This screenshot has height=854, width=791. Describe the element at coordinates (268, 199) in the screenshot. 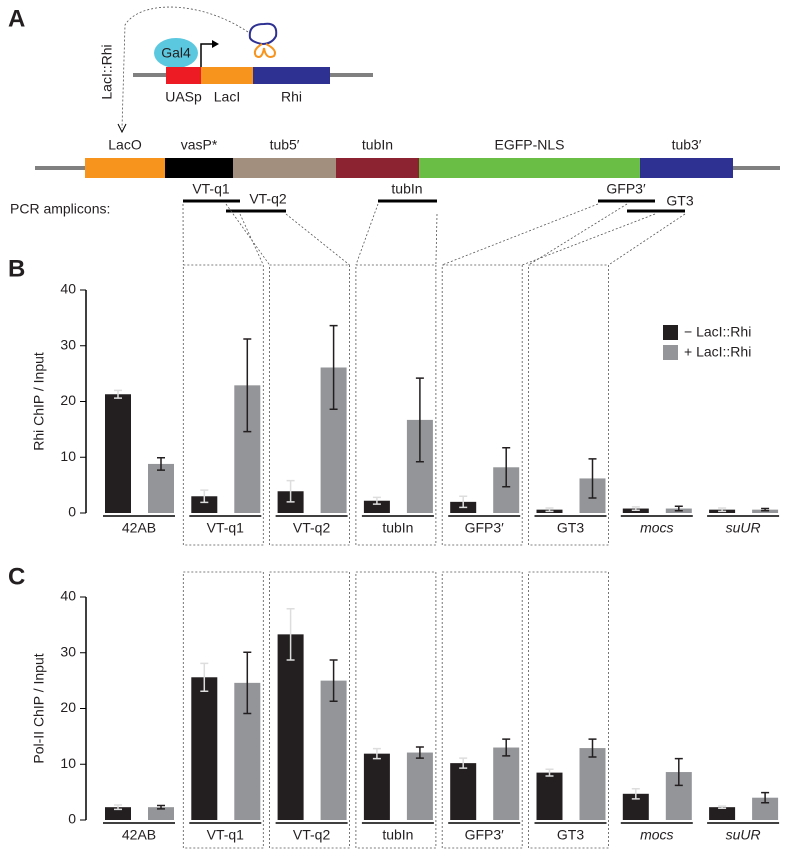

I see `amplicon-label: VT-q2` at that location.